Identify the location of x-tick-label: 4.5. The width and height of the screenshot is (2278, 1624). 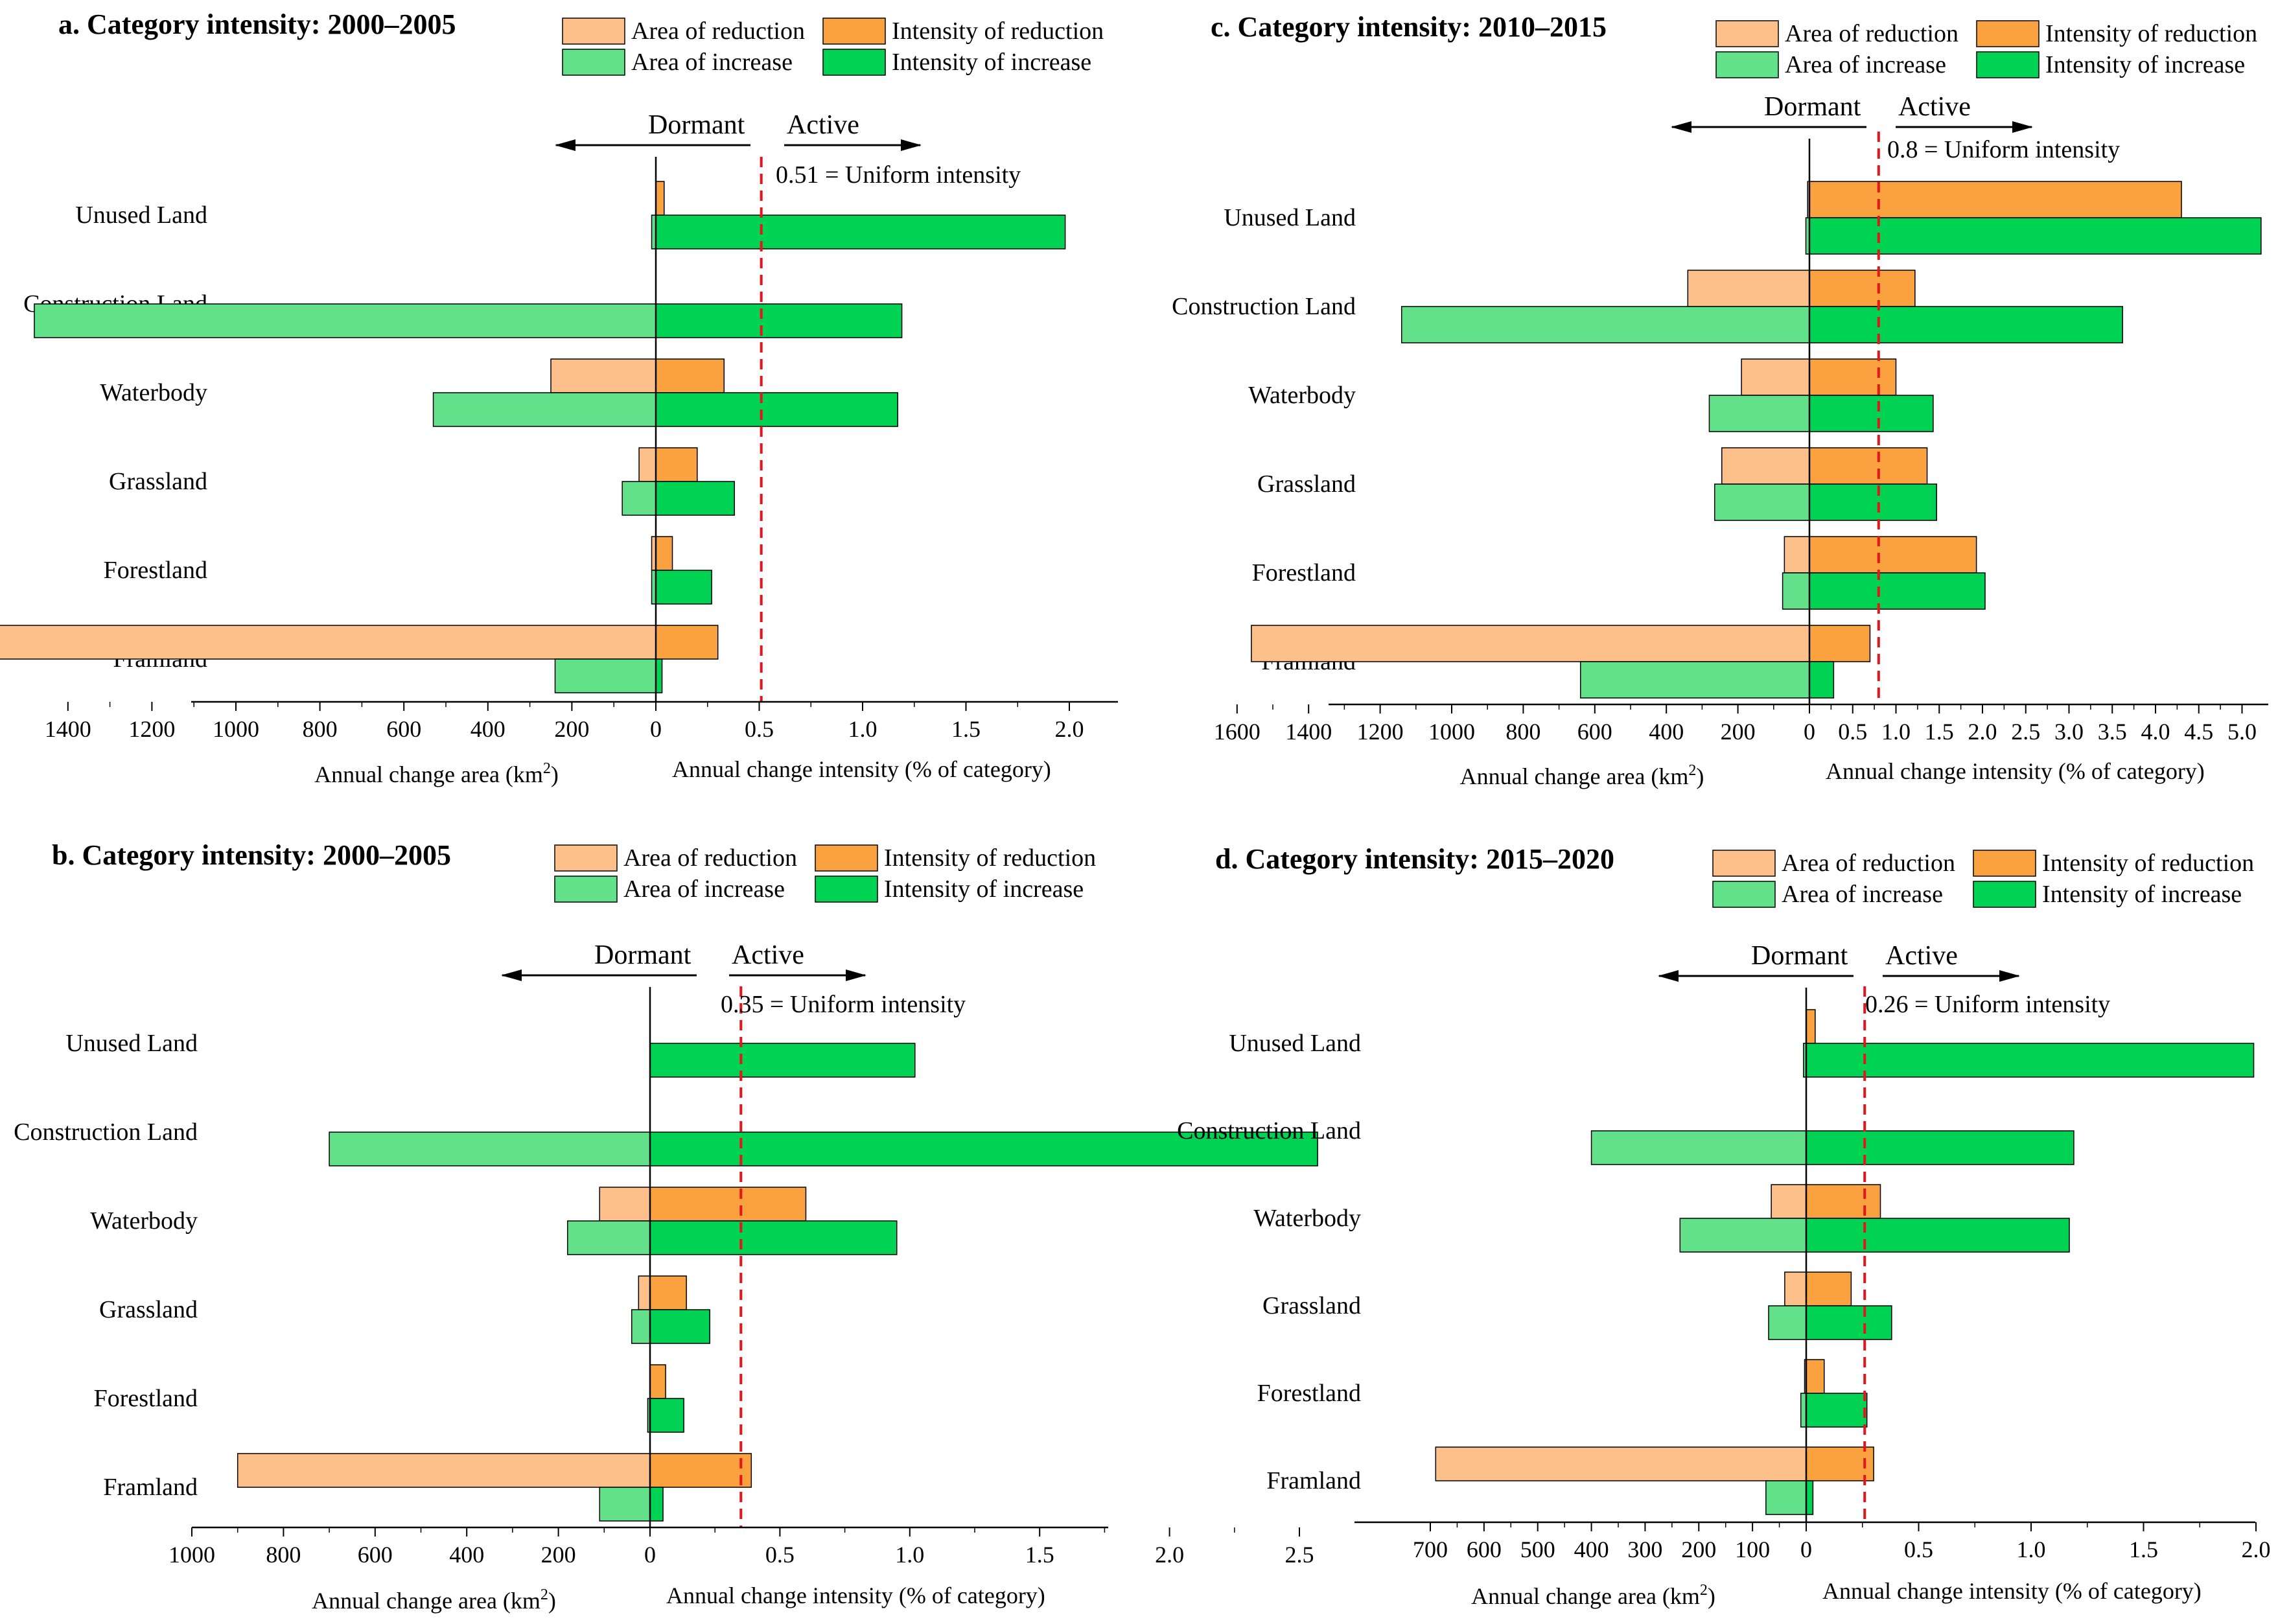
(2198, 732).